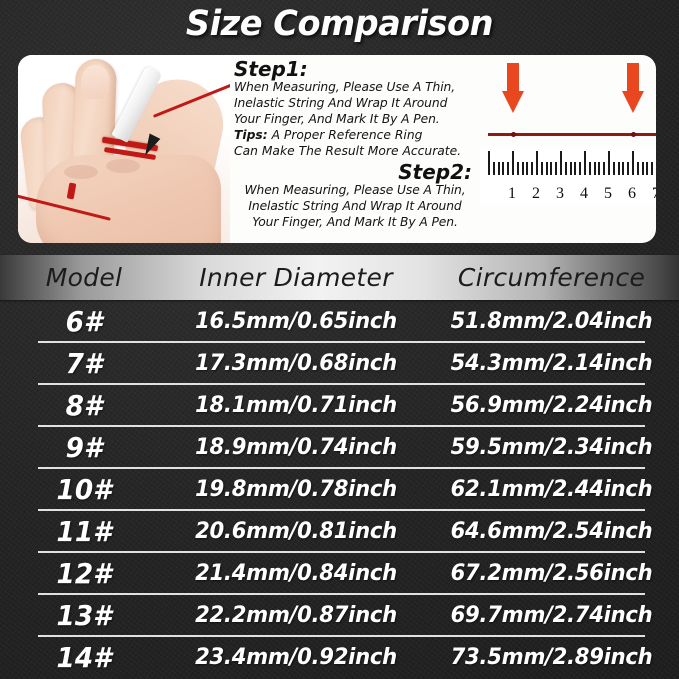 Image resolution: width=679 pixels, height=679 pixels. Describe the element at coordinates (551, 489) in the screenshot. I see `cell-circumference: 62.1mm/2.44inch` at that location.